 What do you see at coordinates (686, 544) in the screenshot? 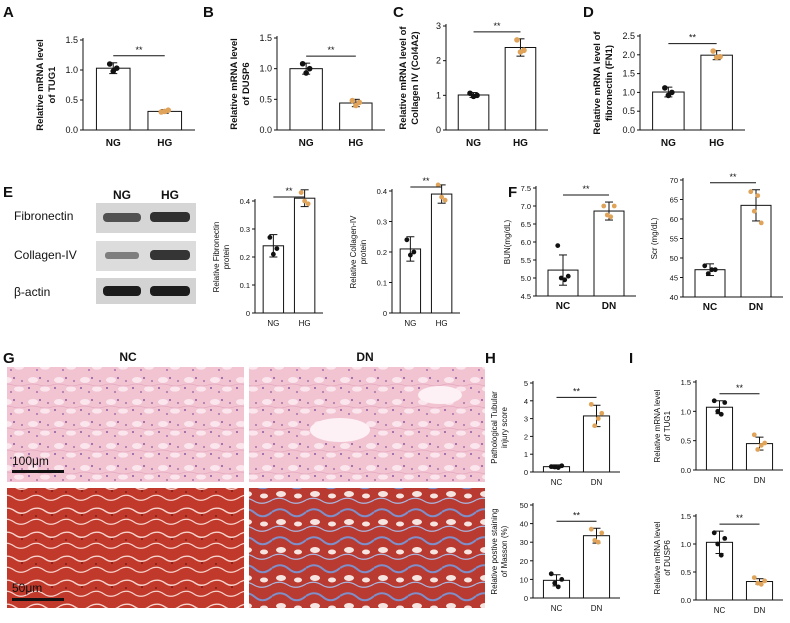
I see `y-tick-label-i2-2: 1.0` at bounding box center [686, 544].